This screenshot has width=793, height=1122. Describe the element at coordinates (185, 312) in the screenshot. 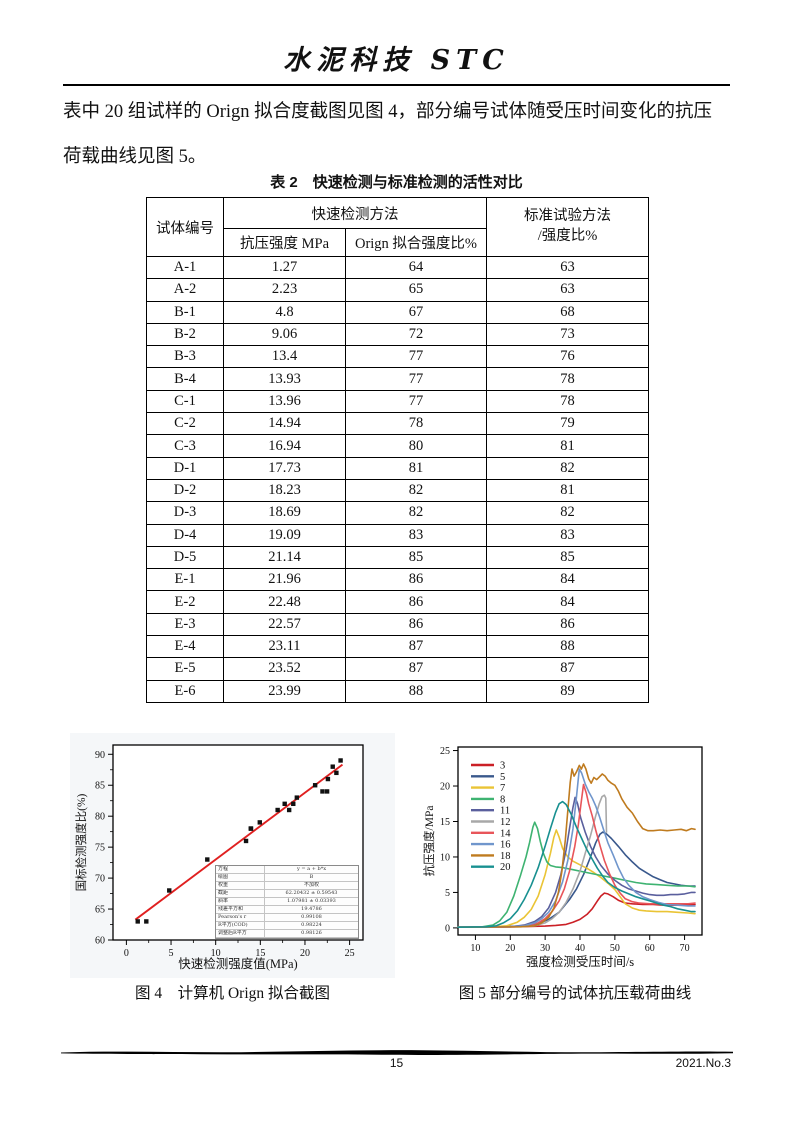

I see `table-cell: B-1` at that location.